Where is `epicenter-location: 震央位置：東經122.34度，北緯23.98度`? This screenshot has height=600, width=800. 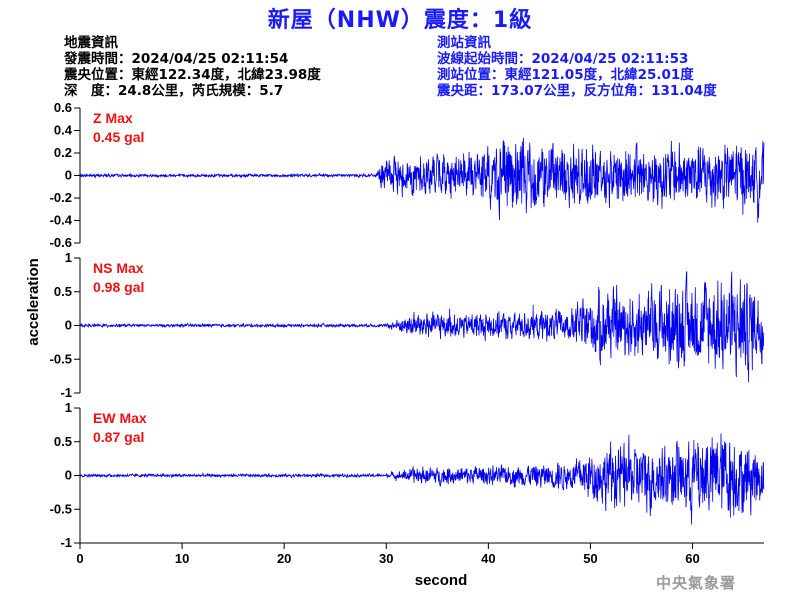
epicenter-location: 震央位置：東經122.34度，北緯23.98度 is located at coordinates (192, 75).